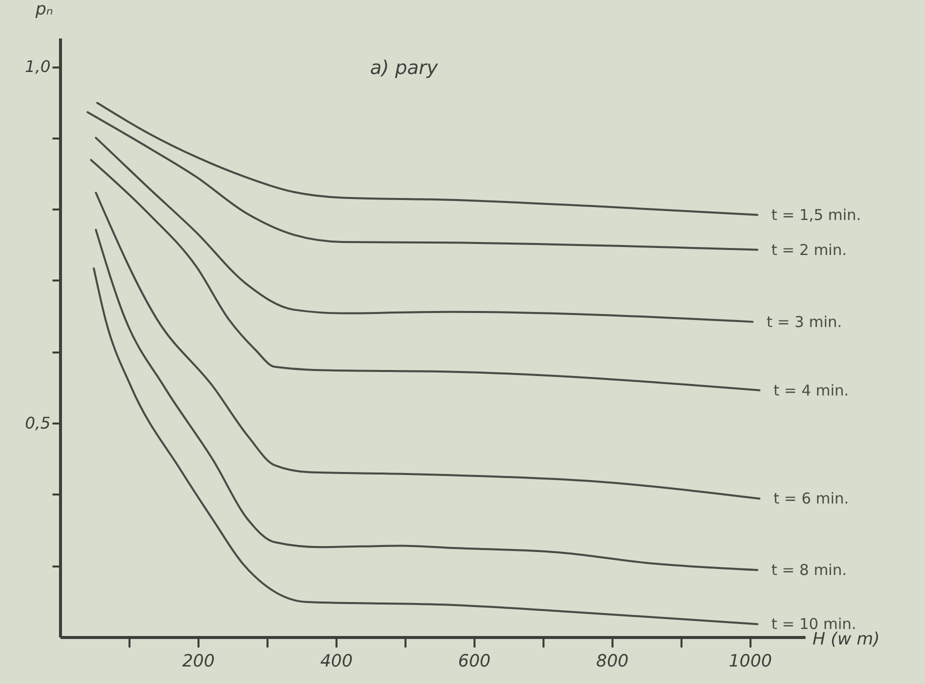 Image resolution: width=925 pixels, height=684 pixels. What do you see at coordinates (612, 662) in the screenshot?
I see `x-tick-label: 800` at bounding box center [612, 662].